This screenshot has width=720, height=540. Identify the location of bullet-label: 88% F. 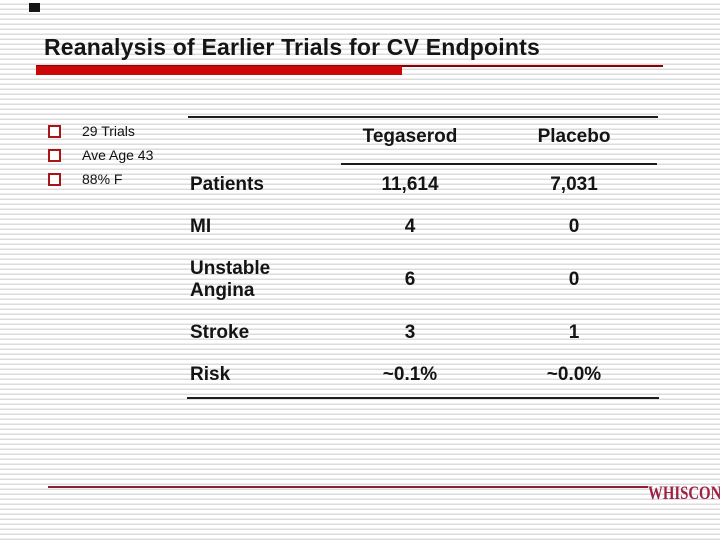
(102, 179).